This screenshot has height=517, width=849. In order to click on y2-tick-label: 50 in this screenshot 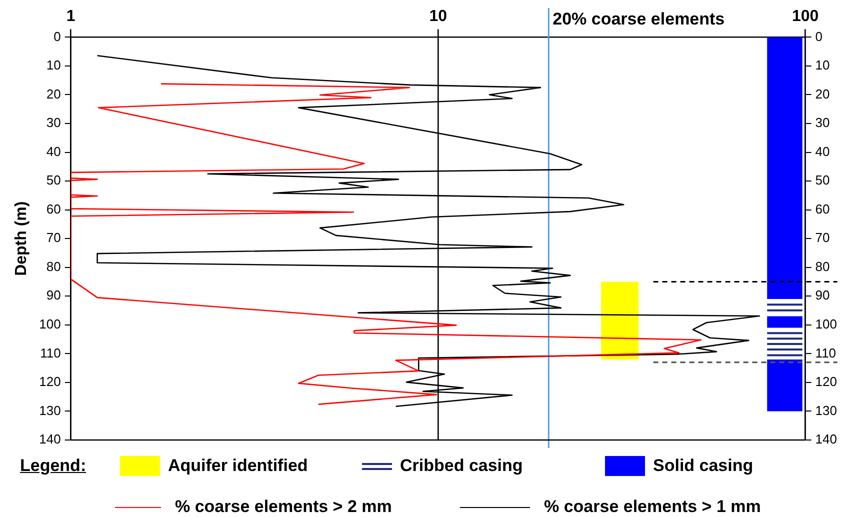, I will do `click(822, 180)`.